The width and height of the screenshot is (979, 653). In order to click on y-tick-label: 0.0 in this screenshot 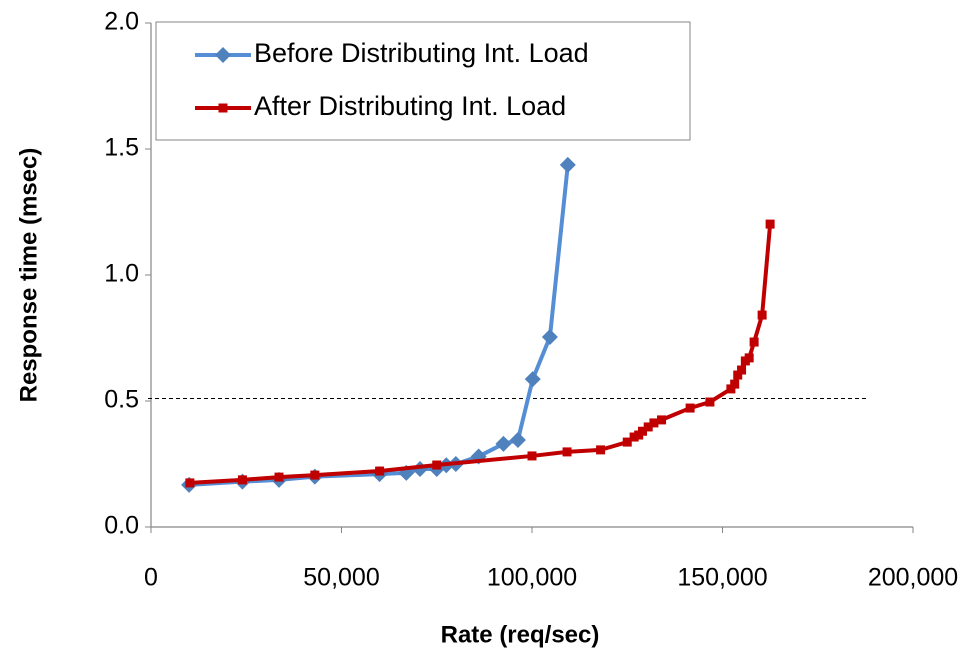, I will do `click(121, 526)`.